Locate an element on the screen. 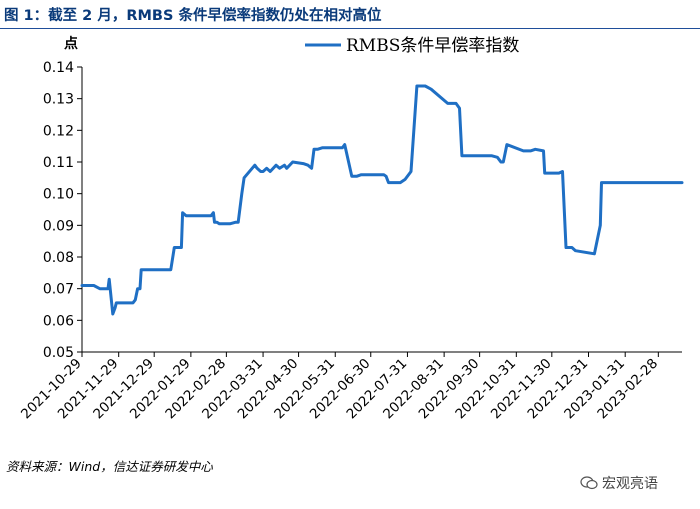  wechat-icon is located at coordinates (589, 483).